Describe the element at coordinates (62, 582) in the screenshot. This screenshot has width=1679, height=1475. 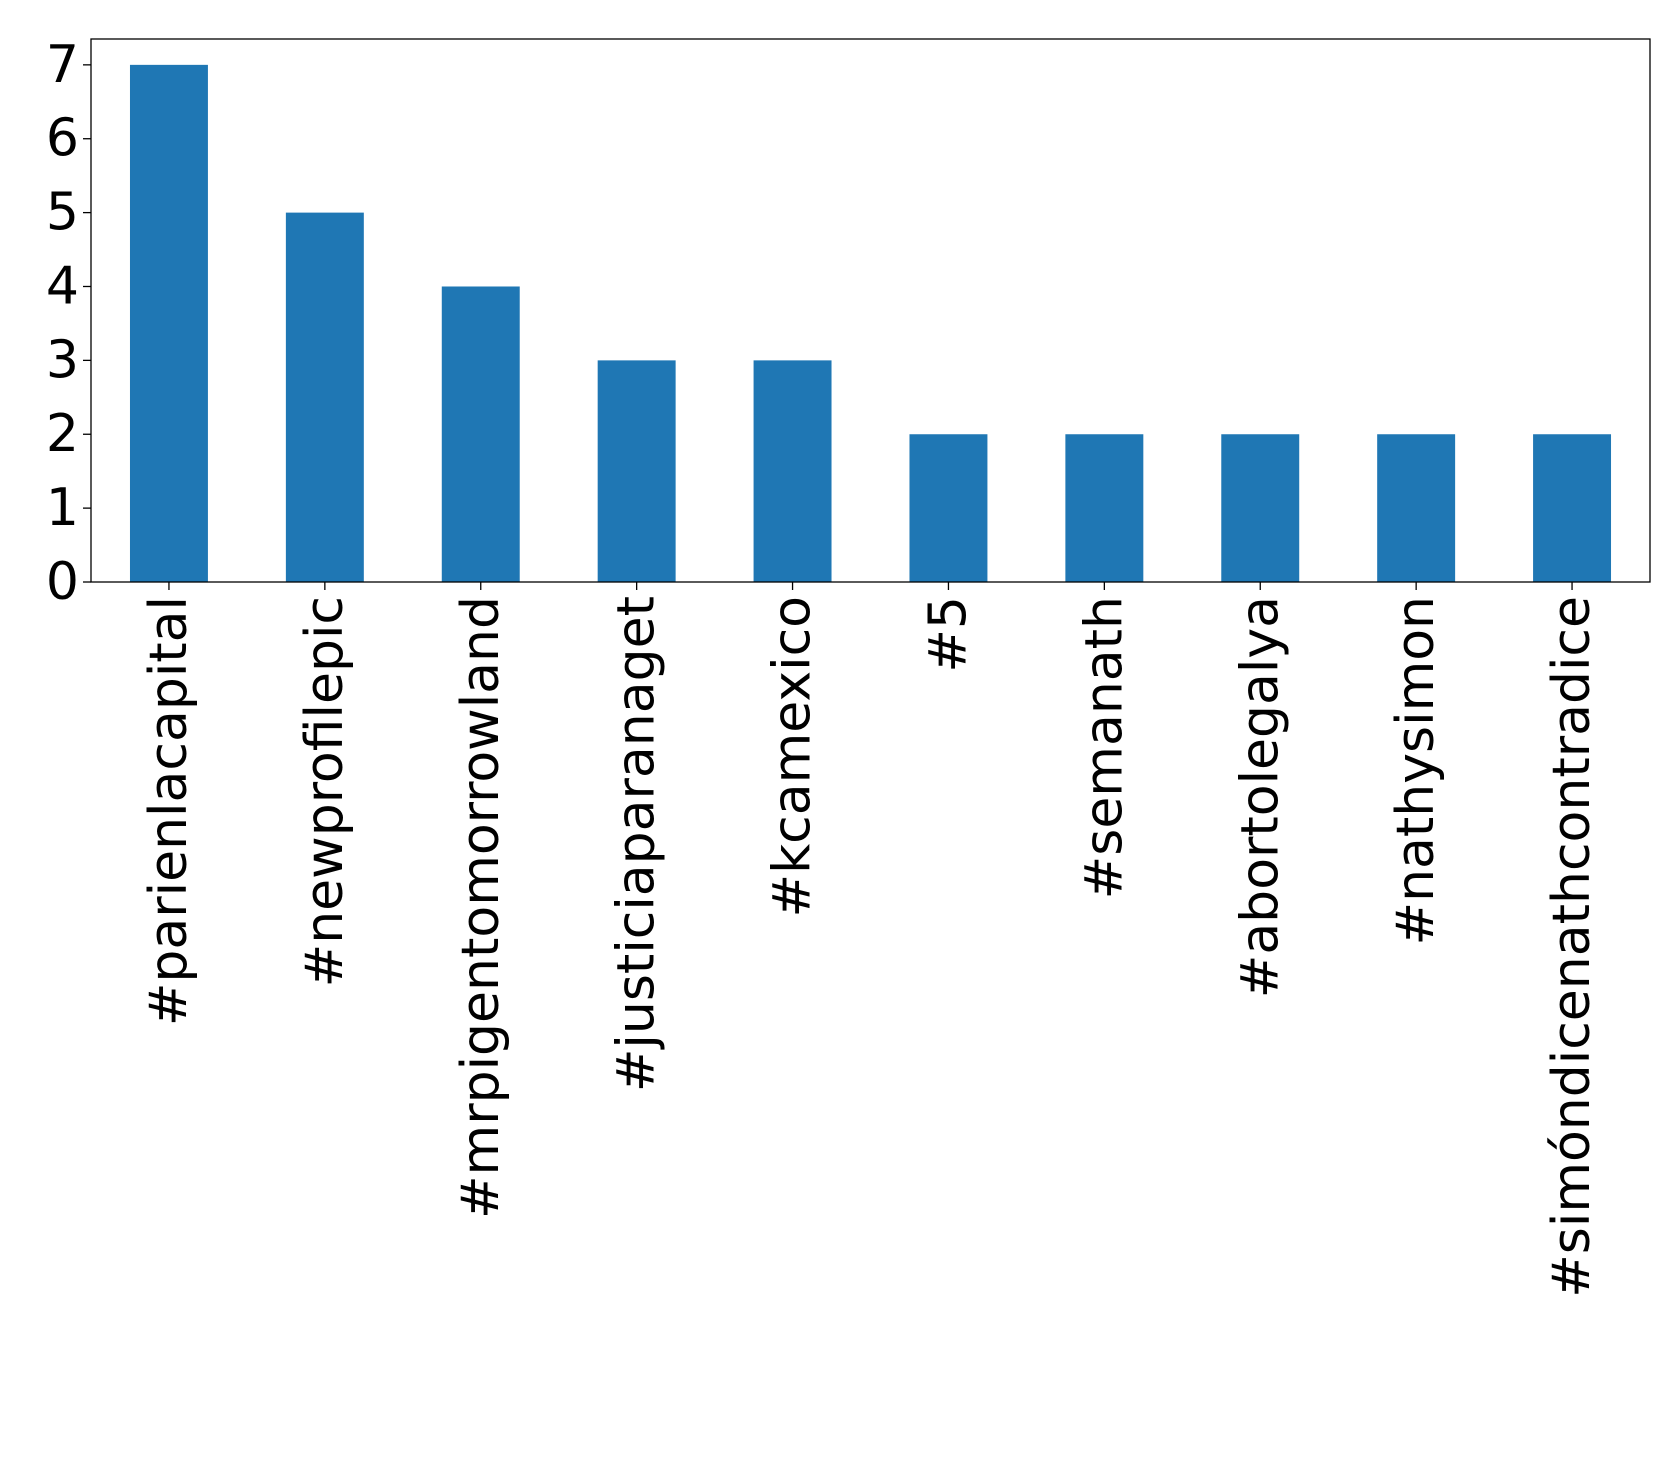
I see `y-tick-label: 0` at that location.